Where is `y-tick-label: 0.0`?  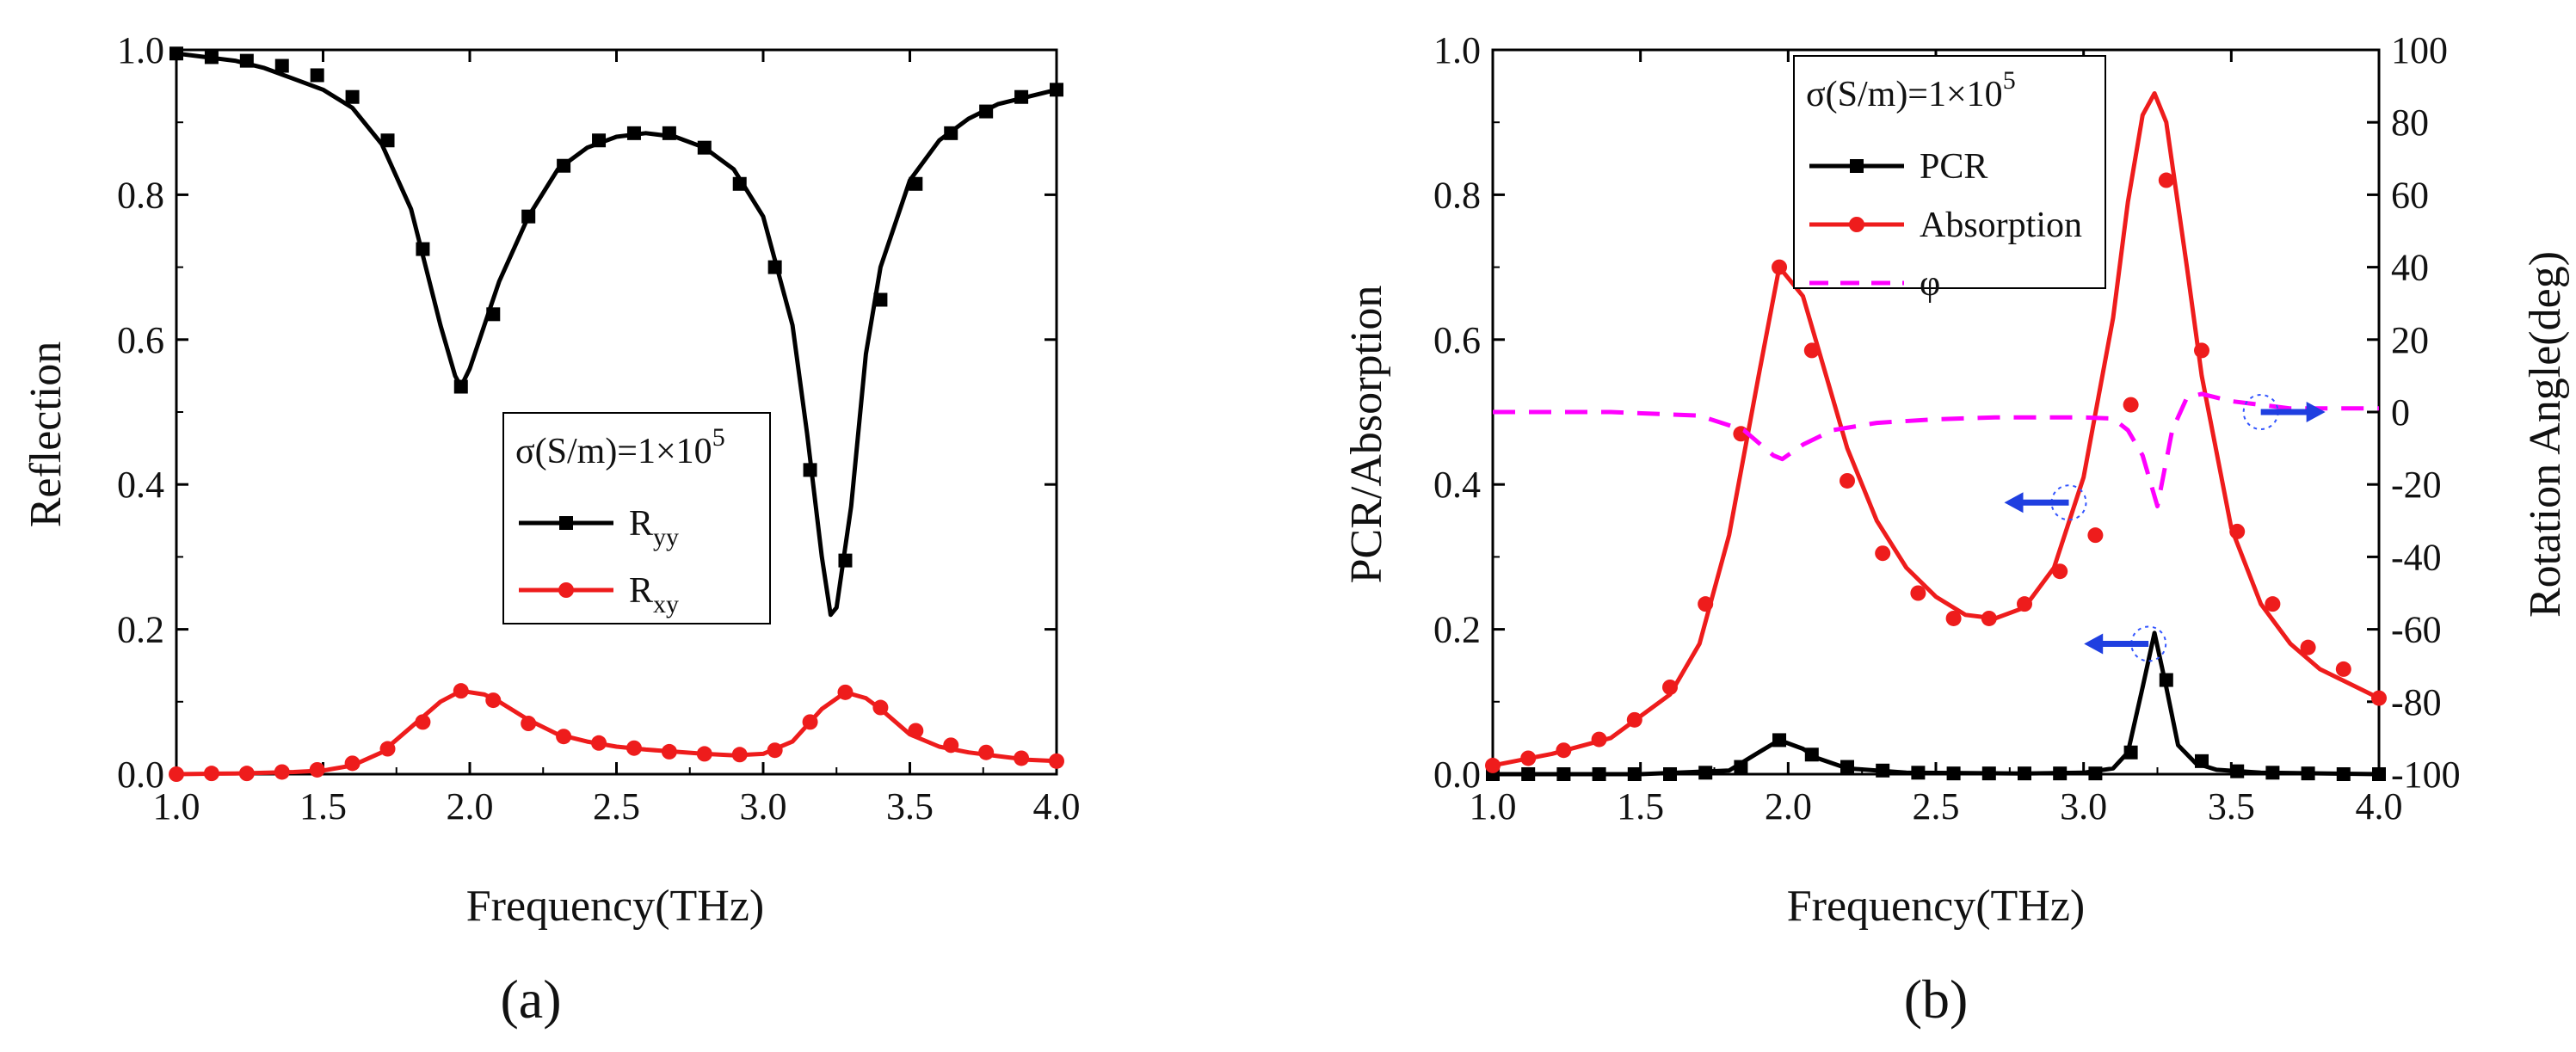
y-tick-label: 0.0 is located at coordinates (140, 775).